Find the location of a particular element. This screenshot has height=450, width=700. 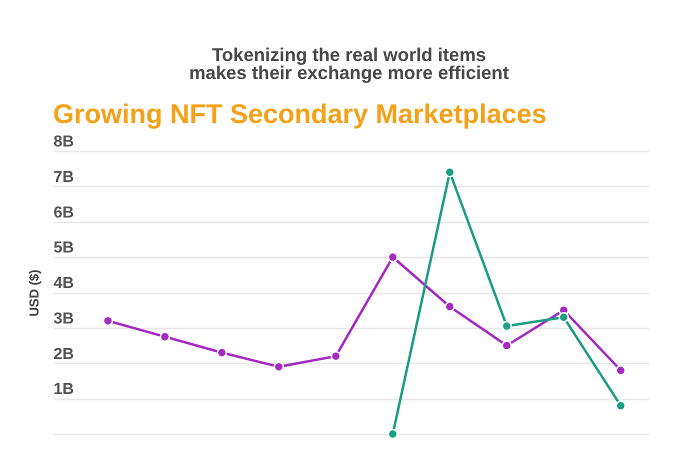

y-tick-label: 8B is located at coordinates (64, 142).